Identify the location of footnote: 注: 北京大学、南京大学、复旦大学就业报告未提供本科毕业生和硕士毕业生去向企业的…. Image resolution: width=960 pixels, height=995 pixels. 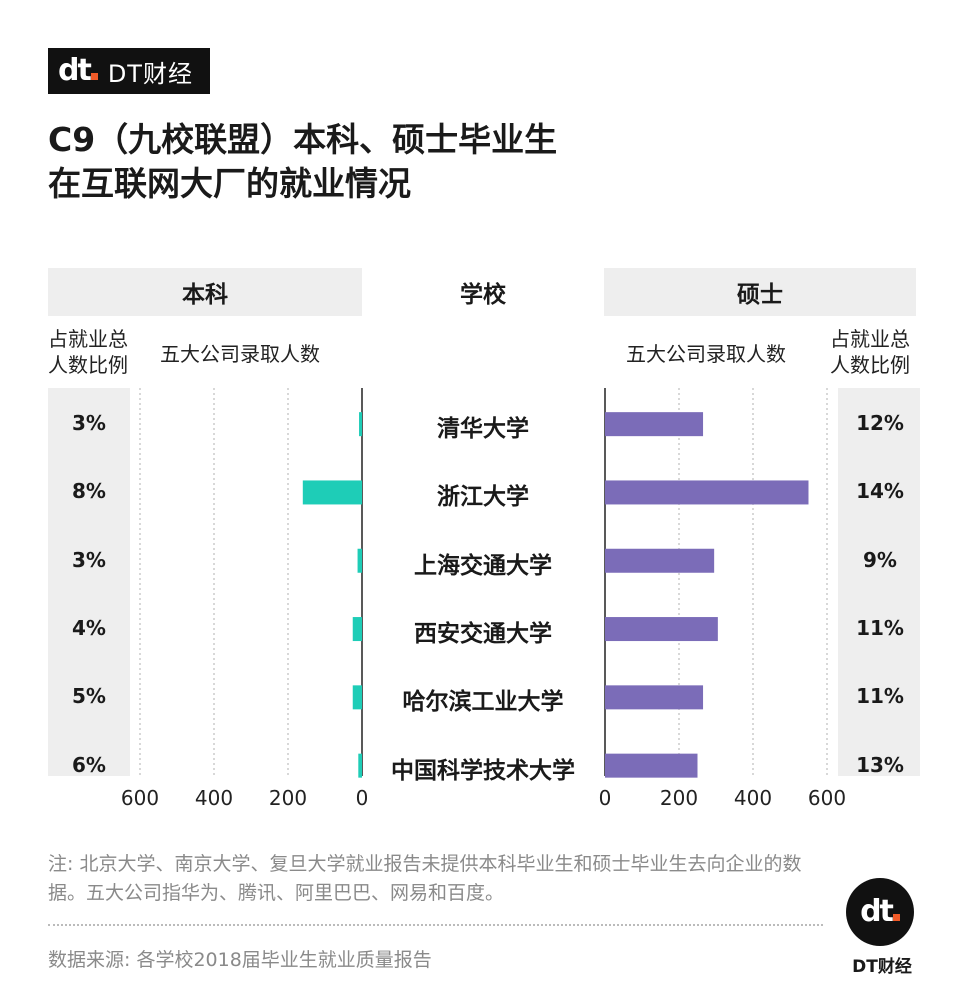
(425, 878).